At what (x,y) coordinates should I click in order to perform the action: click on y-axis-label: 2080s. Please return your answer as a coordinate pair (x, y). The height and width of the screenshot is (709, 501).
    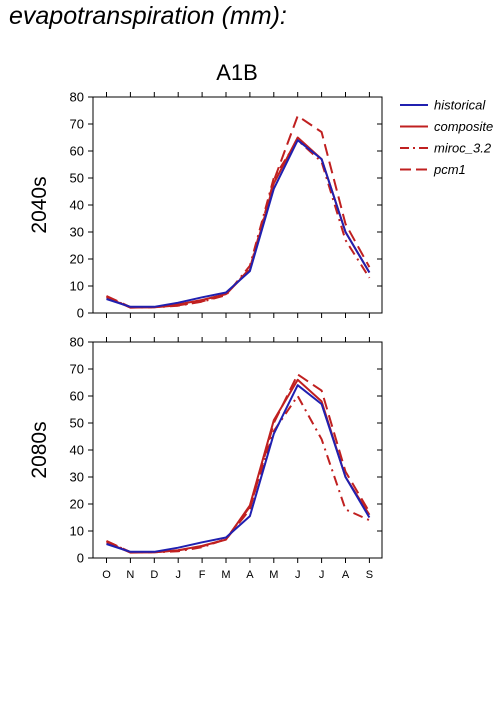
    Looking at the image, I should click on (39, 449).